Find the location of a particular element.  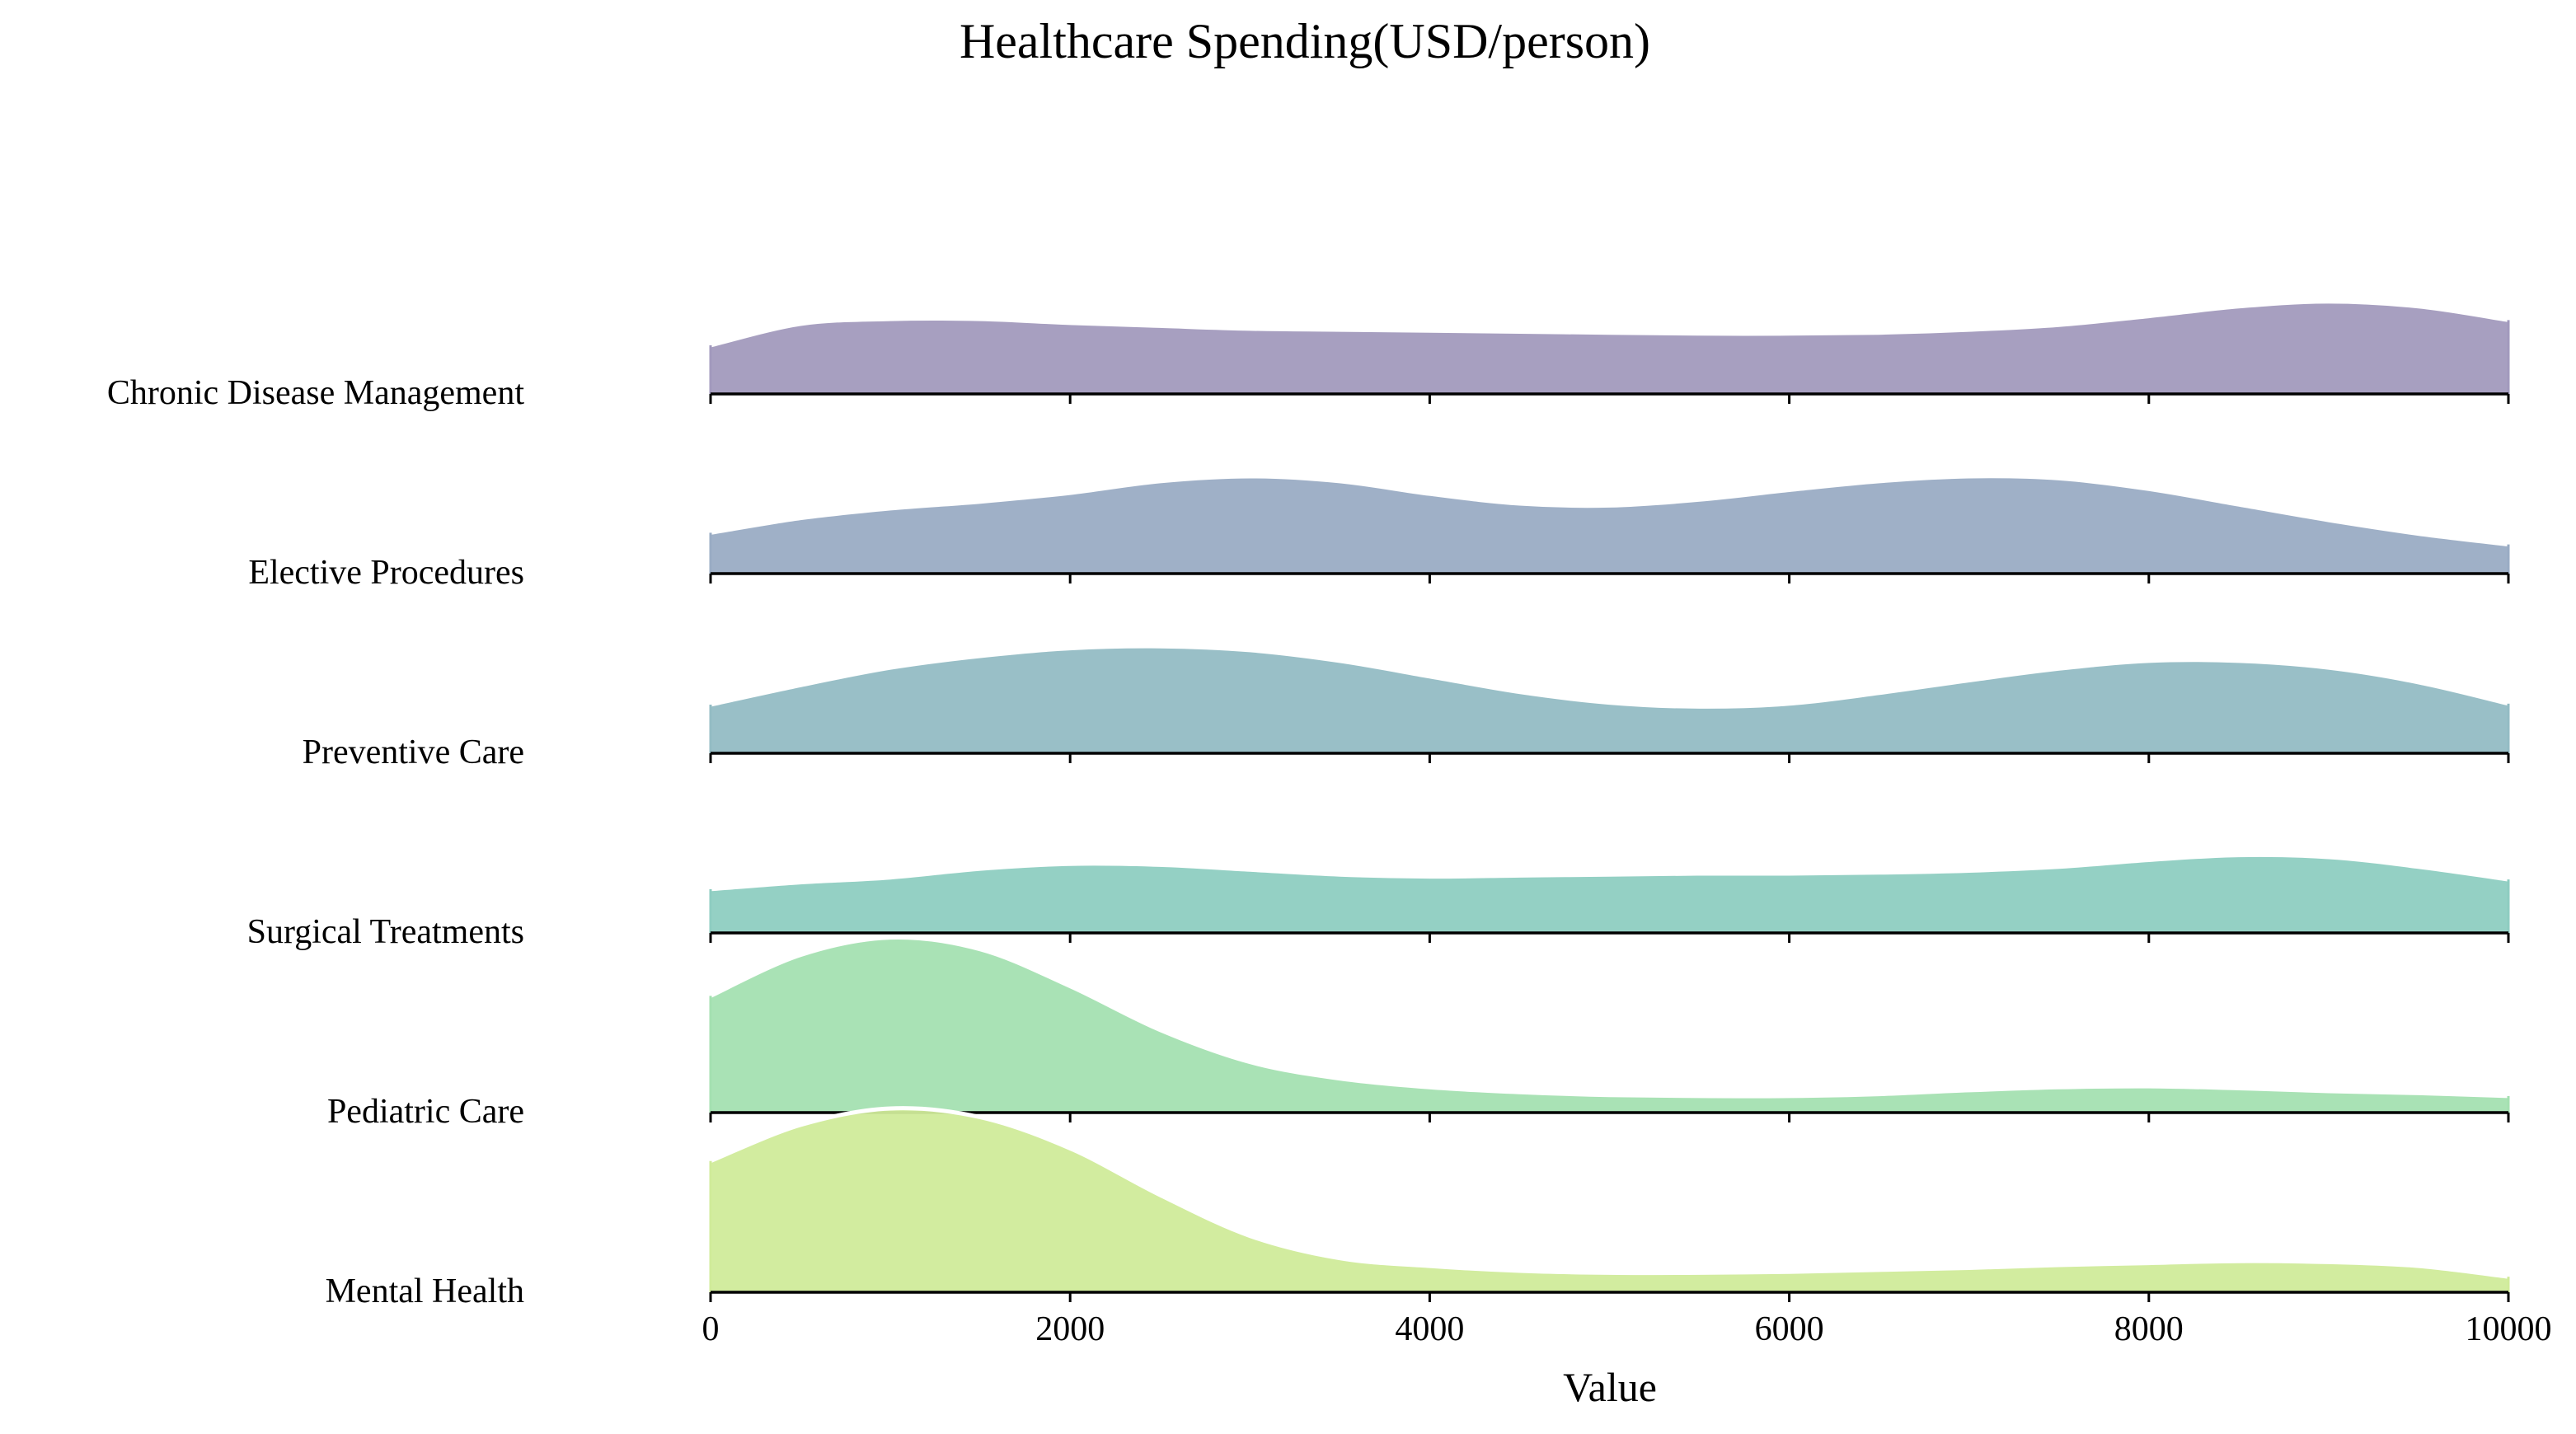

row-label-pediatric-care: Pediatric Care is located at coordinates (426, 1112).